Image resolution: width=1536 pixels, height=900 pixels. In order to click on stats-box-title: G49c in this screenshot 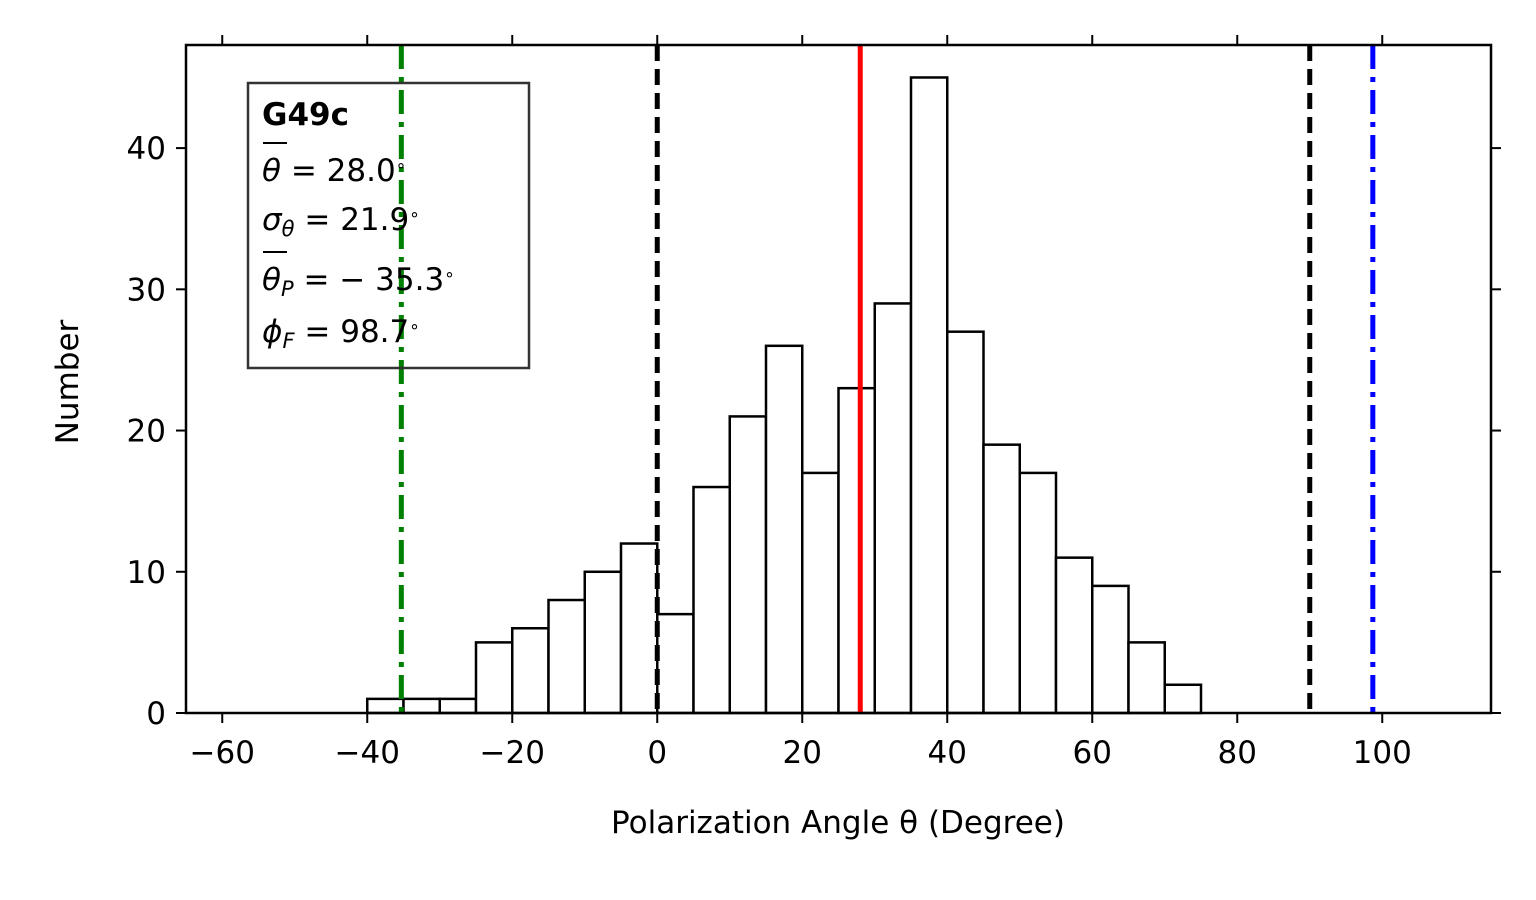, I will do `click(305, 115)`.